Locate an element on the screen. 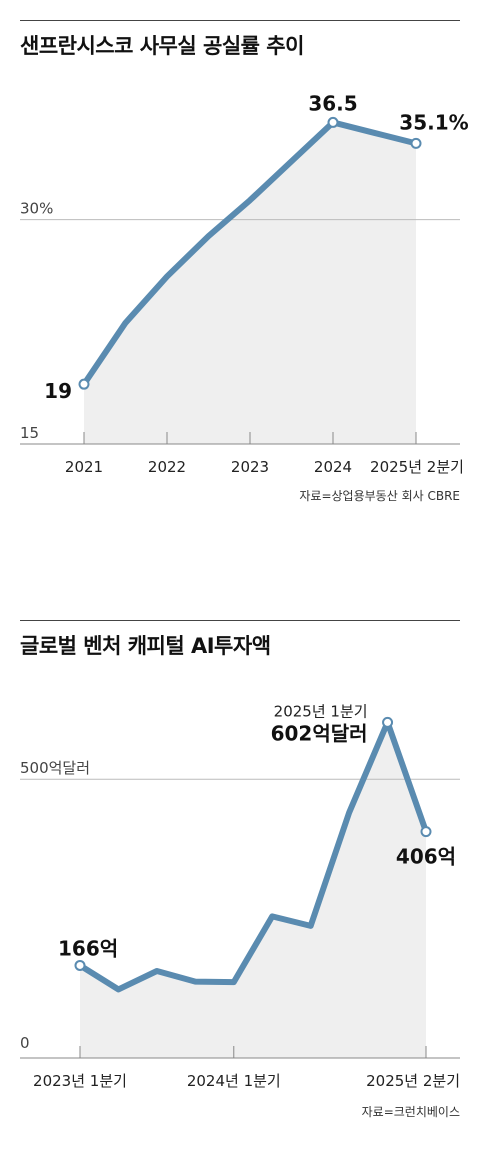 The height and width of the screenshot is (1160, 480). source-note: 자료=크런치베이스 is located at coordinates (410, 1112).